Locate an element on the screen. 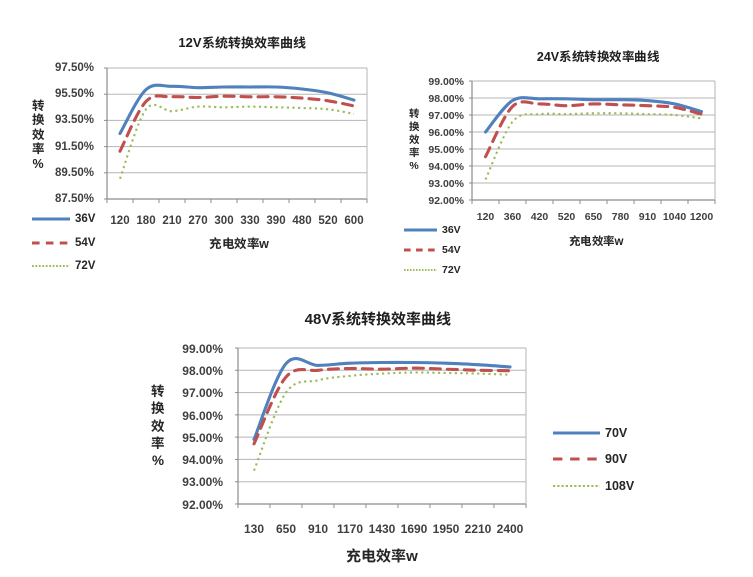  legend-item-54V: 54V is located at coordinates (73, 243).